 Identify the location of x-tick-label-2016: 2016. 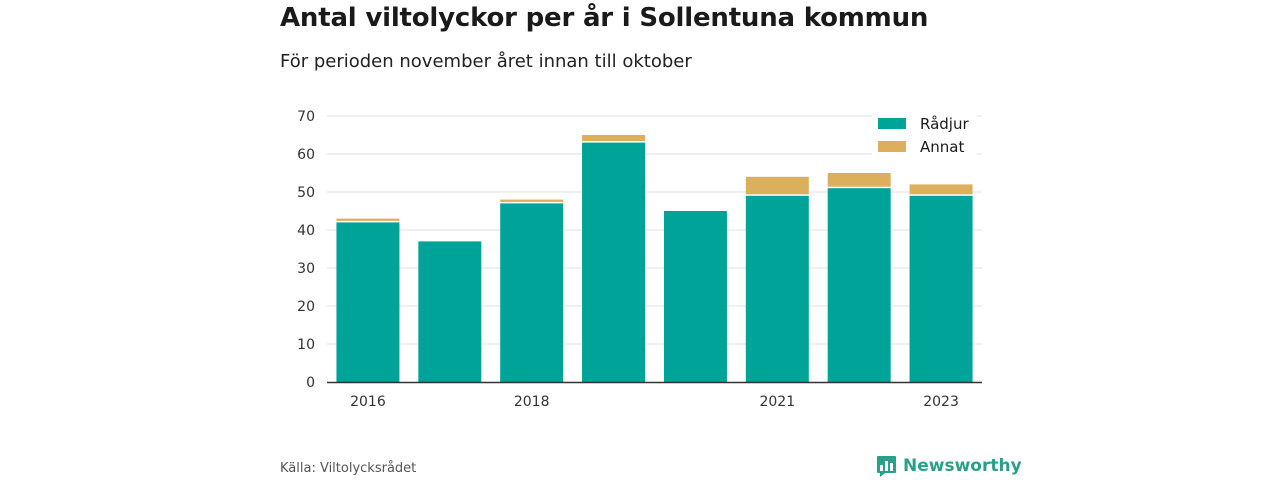
(368, 402).